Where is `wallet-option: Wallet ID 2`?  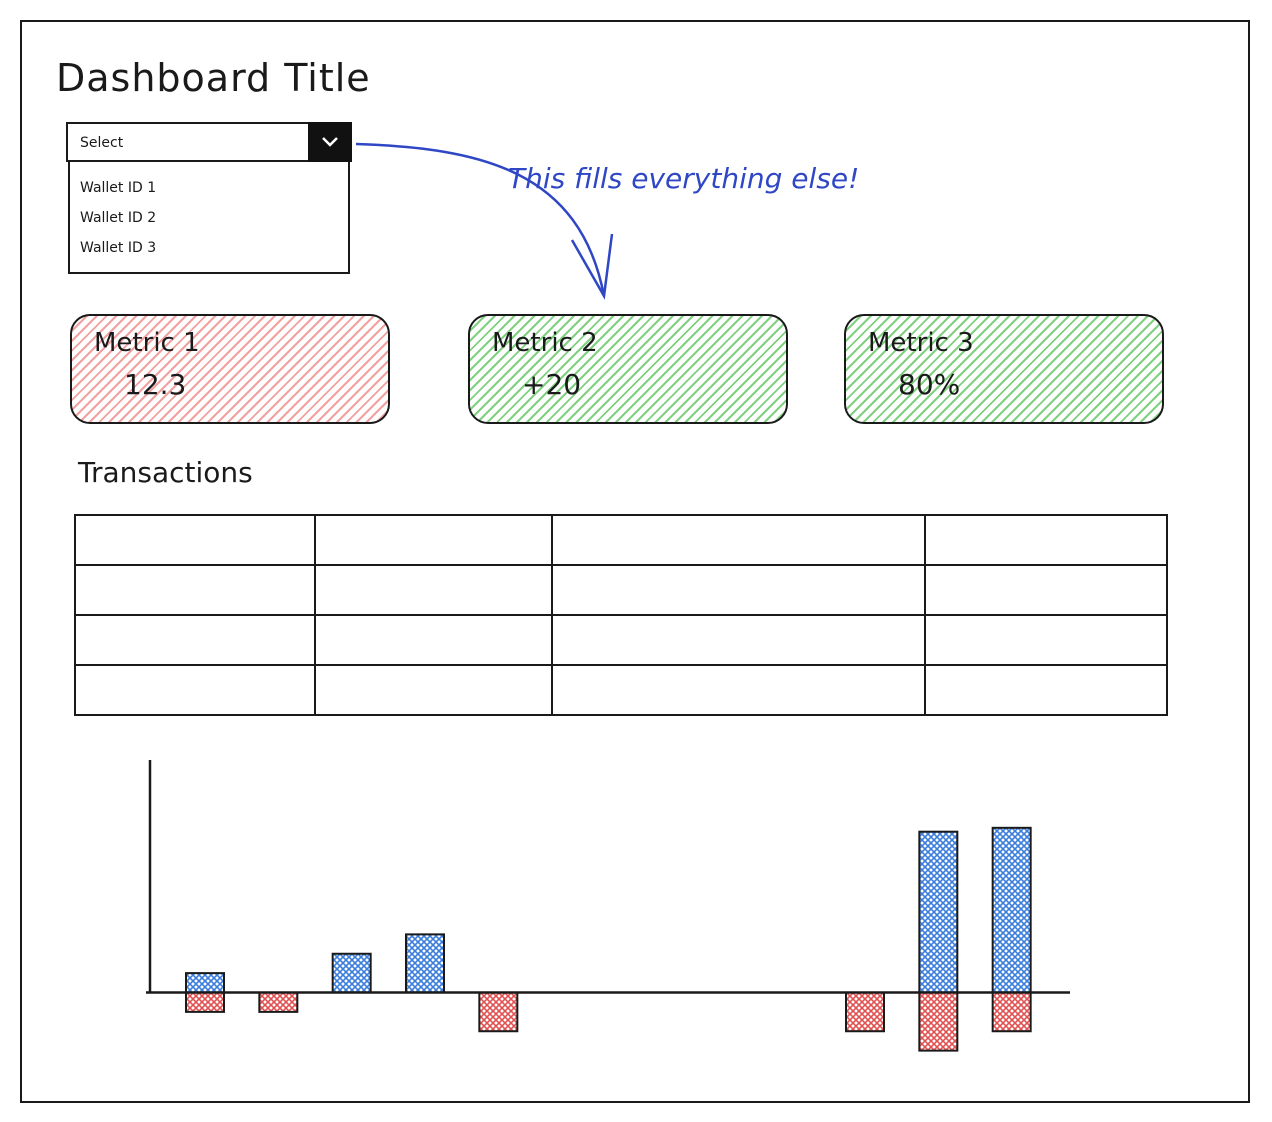 wallet-option: Wallet ID 2 is located at coordinates (209, 221).